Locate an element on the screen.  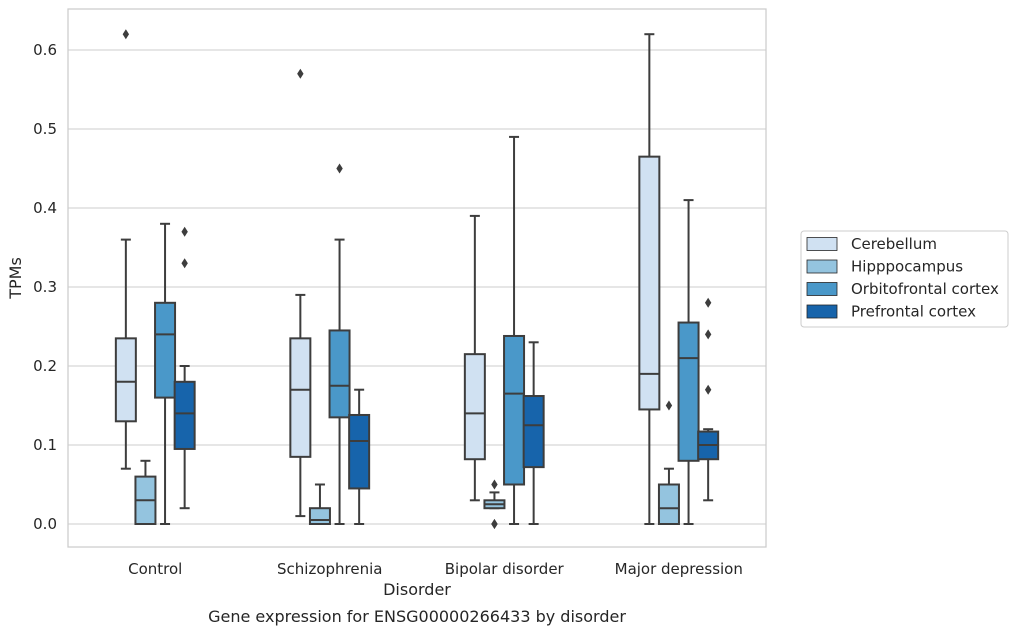
y-tick-labels: 0.0 0.1 0.2 0.3 0.4 0.5 0.6 is located at coordinates (45, 287).